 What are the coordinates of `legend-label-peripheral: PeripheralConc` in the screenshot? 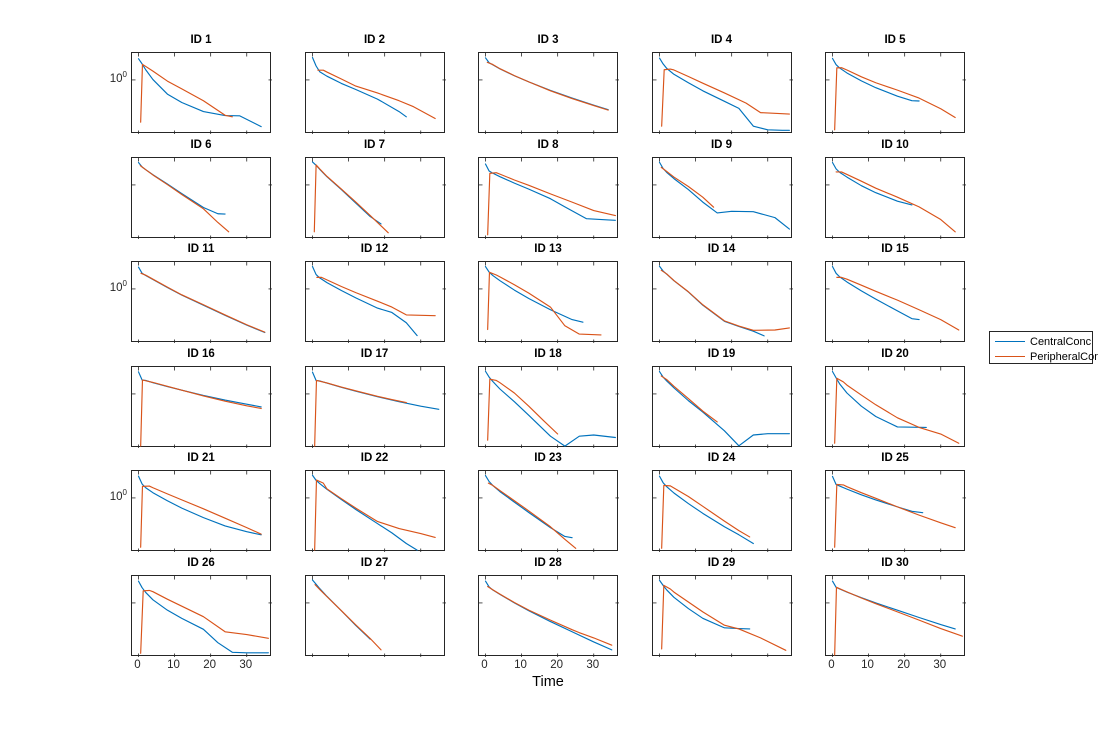 It's located at (1064, 356).